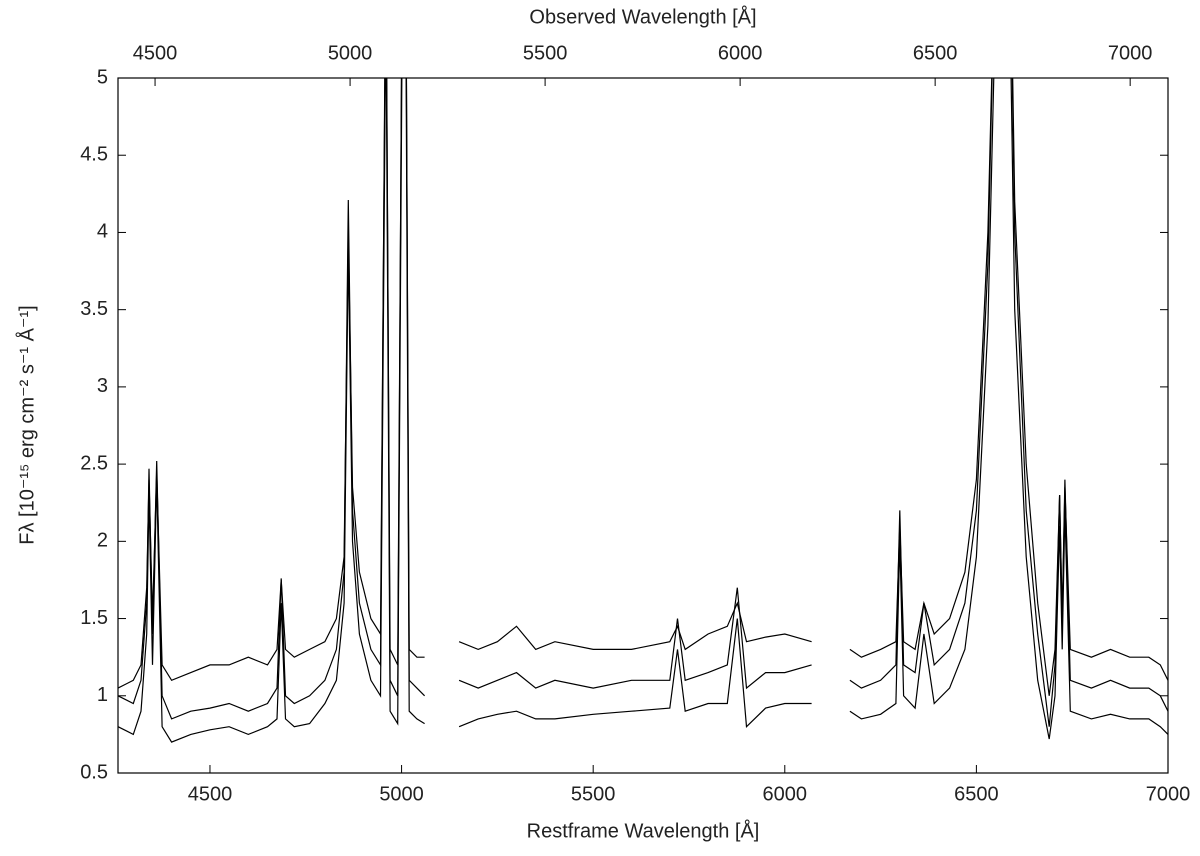 The image size is (1200, 856). I want to click on x2-tick-label: 7000, so click(1130, 53).